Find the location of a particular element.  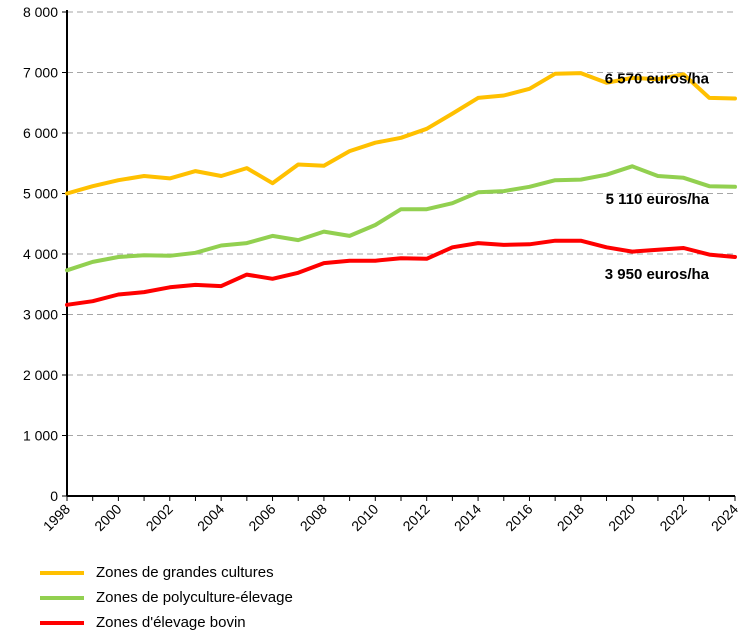

y-tick-label: 5 000 is located at coordinates (40, 194).